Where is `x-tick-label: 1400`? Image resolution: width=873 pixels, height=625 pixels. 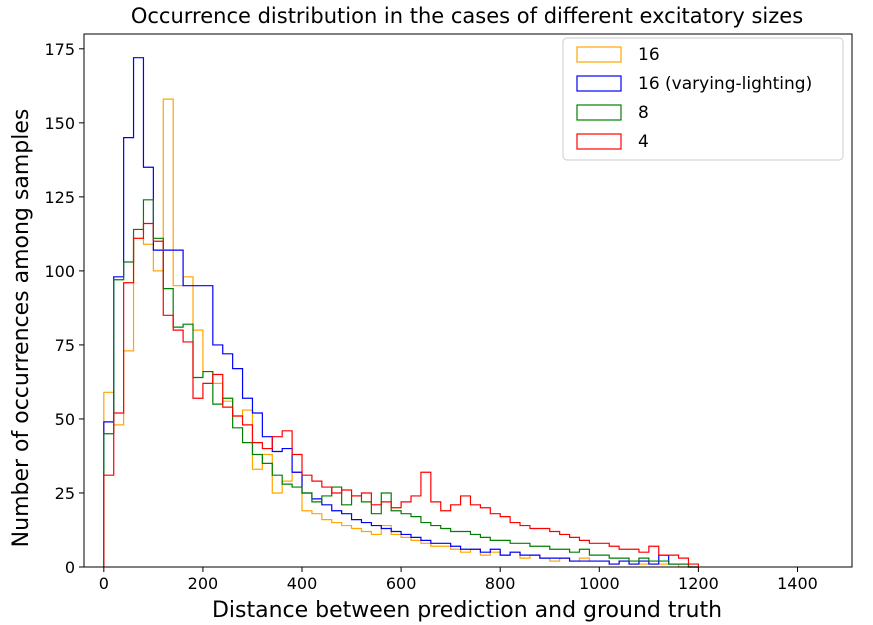
x-tick-label: 1400 is located at coordinates (797, 583).